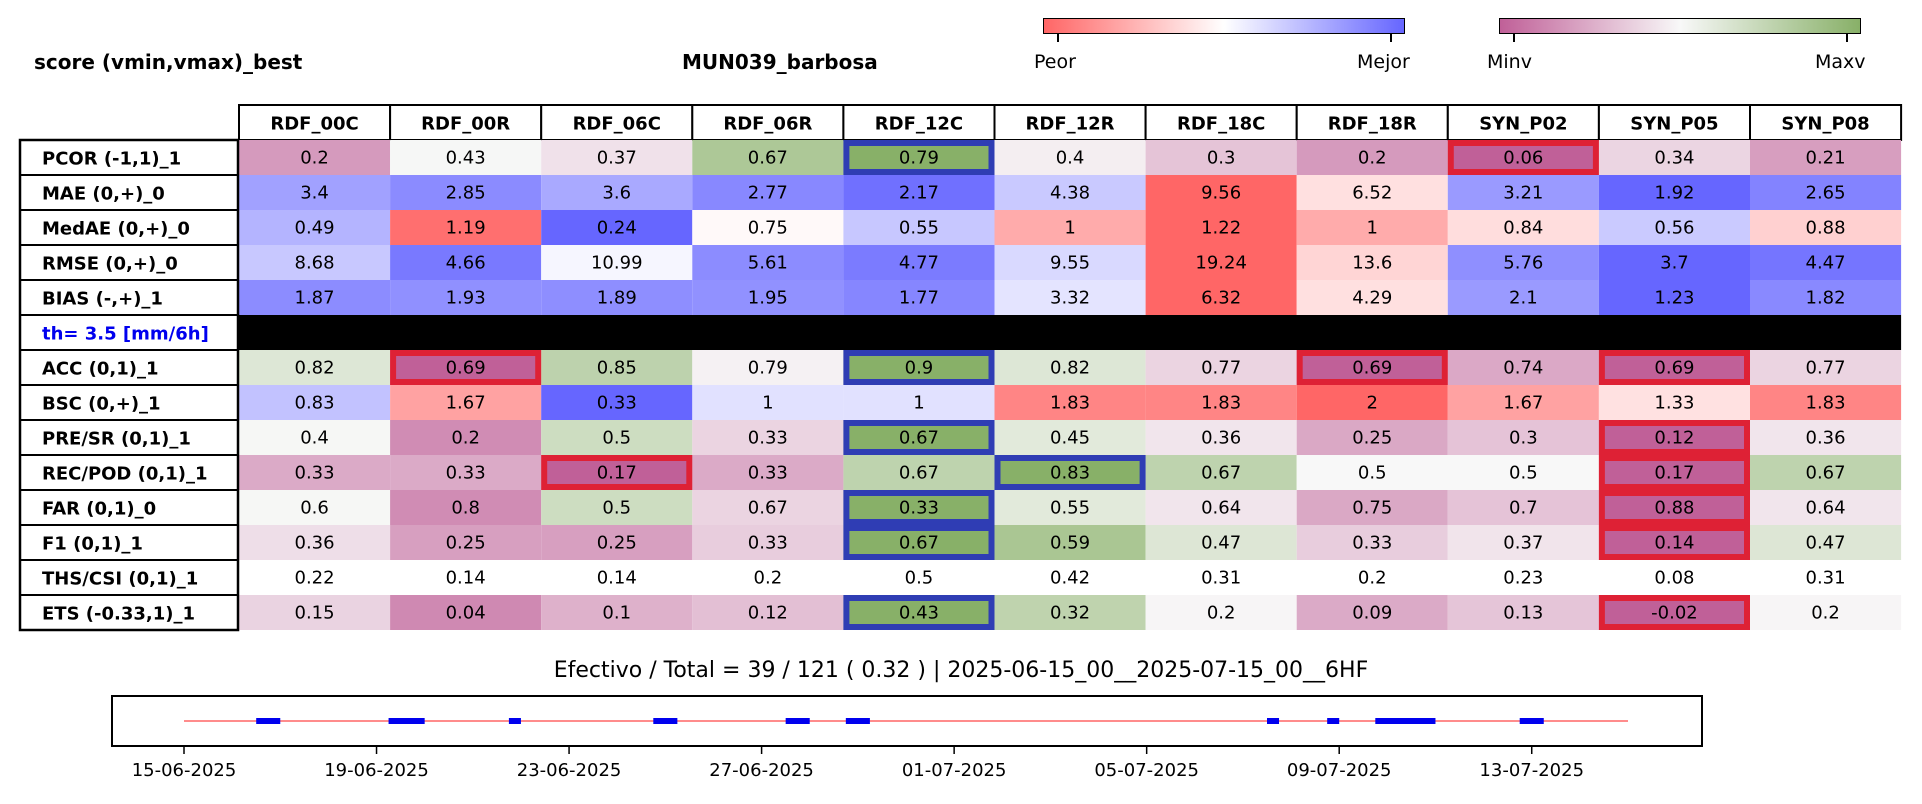 Image resolution: width=1922 pixels, height=804 pixels. What do you see at coordinates (919, 578) in the screenshot?
I see `cell-value: 0.5` at bounding box center [919, 578].